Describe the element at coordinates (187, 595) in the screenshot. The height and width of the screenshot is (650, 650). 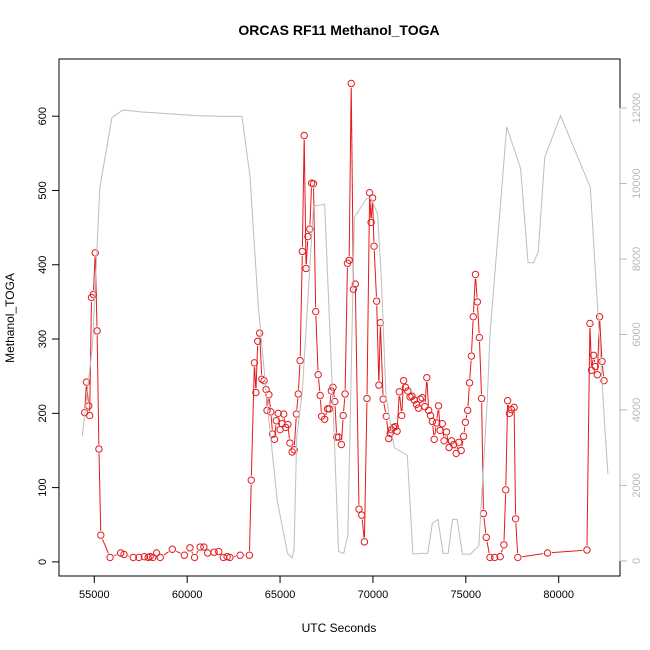
I see `x-tick-label: 60000` at that location.